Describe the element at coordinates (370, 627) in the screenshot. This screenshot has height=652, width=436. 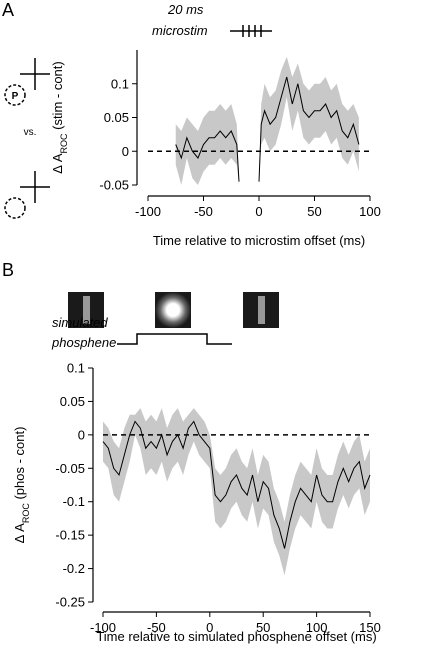
I see `x-tick-label: 150` at that location.